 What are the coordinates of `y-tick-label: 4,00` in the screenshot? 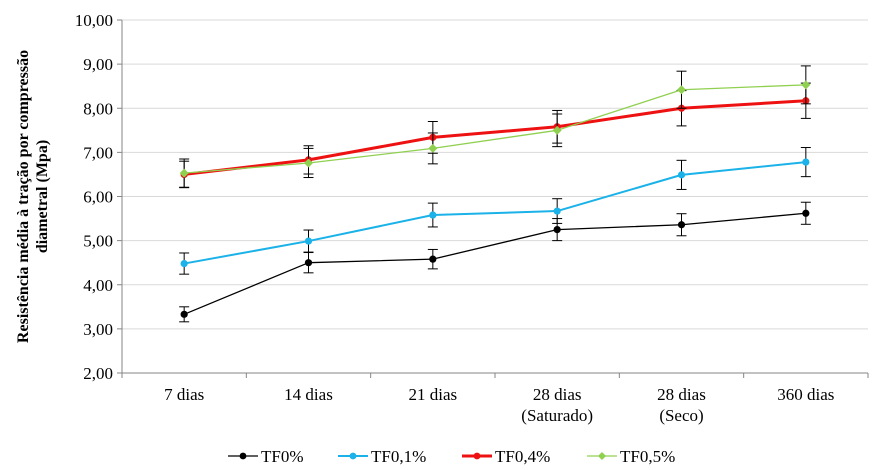 It's located at (98, 285).